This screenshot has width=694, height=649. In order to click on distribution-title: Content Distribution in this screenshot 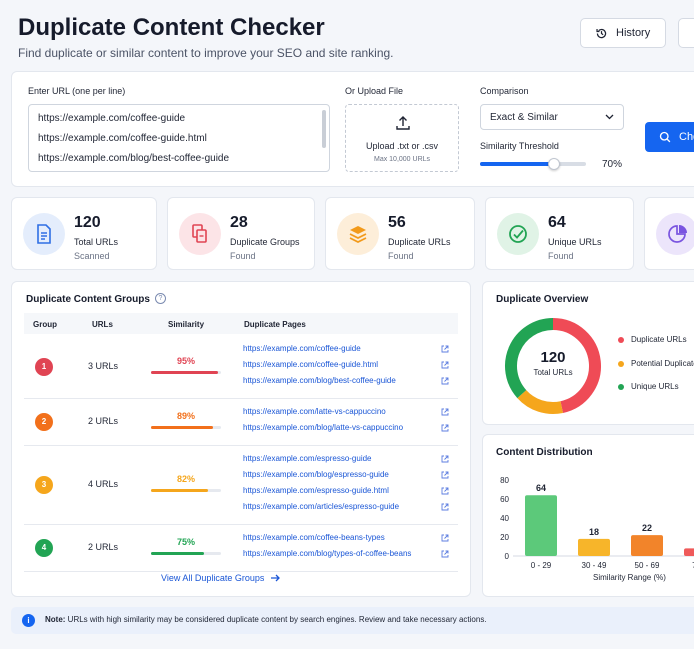, I will do `click(544, 452)`.